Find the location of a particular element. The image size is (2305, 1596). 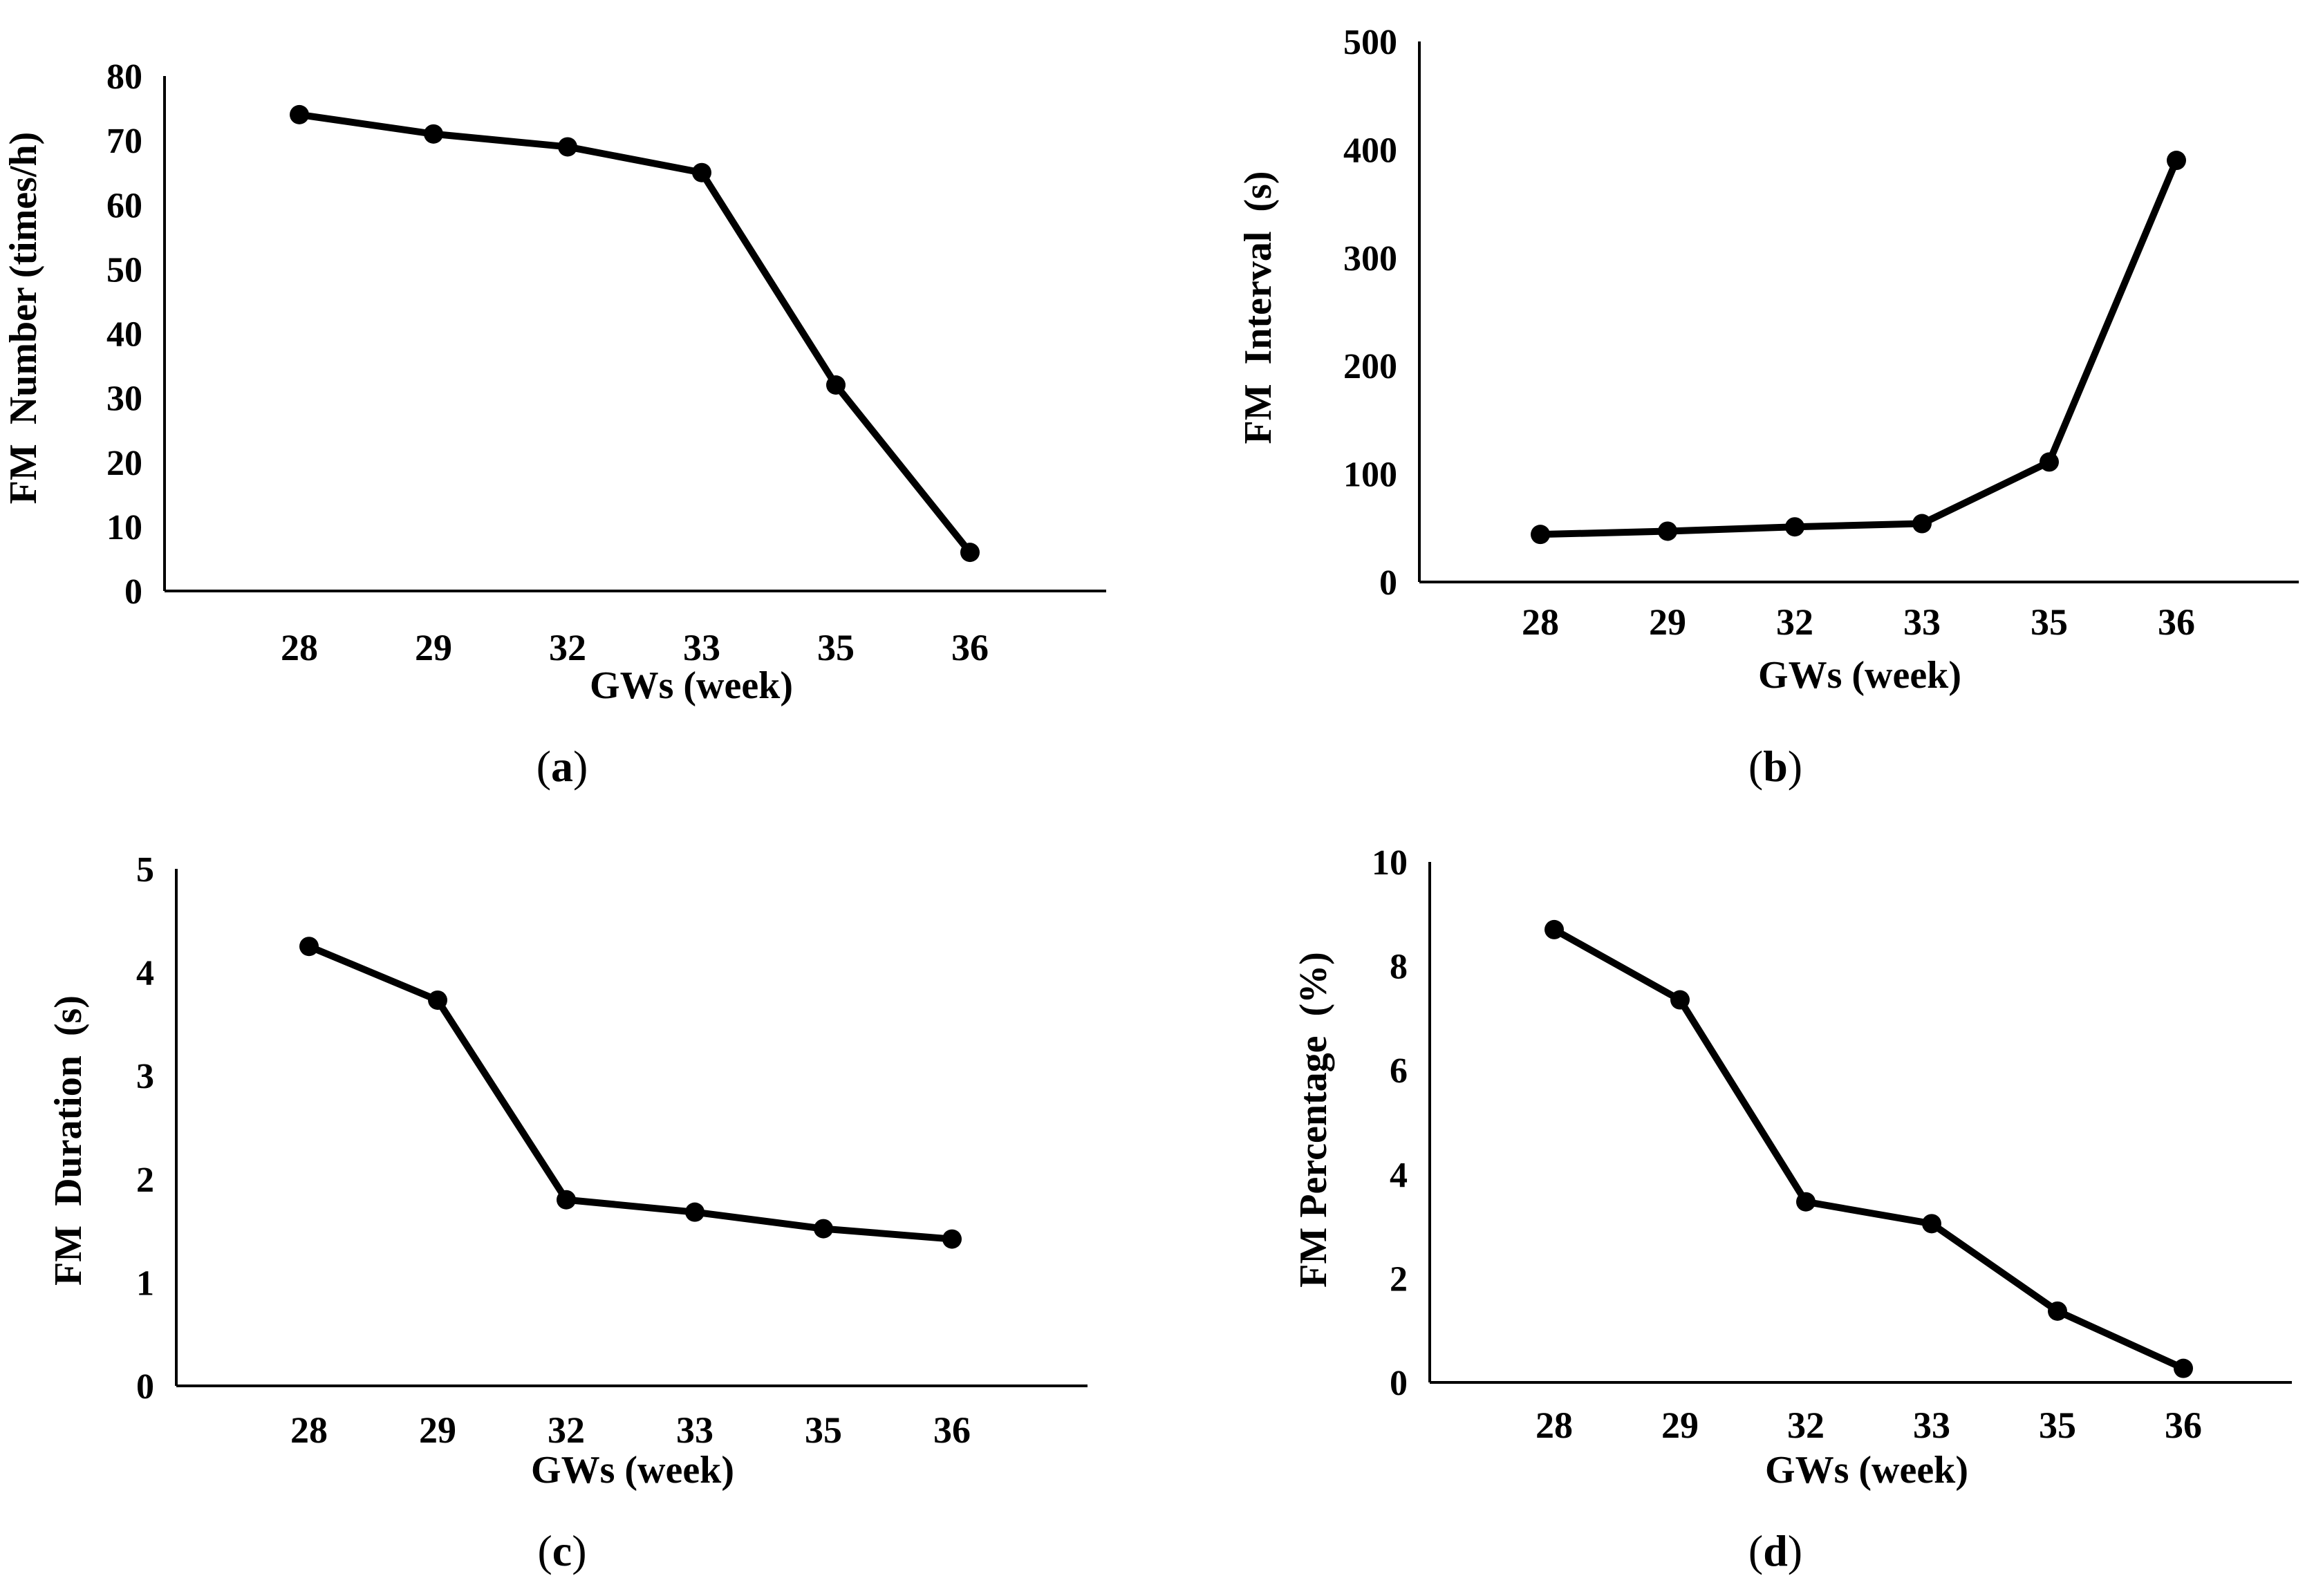

y-tick-label: 40 is located at coordinates (124, 335).